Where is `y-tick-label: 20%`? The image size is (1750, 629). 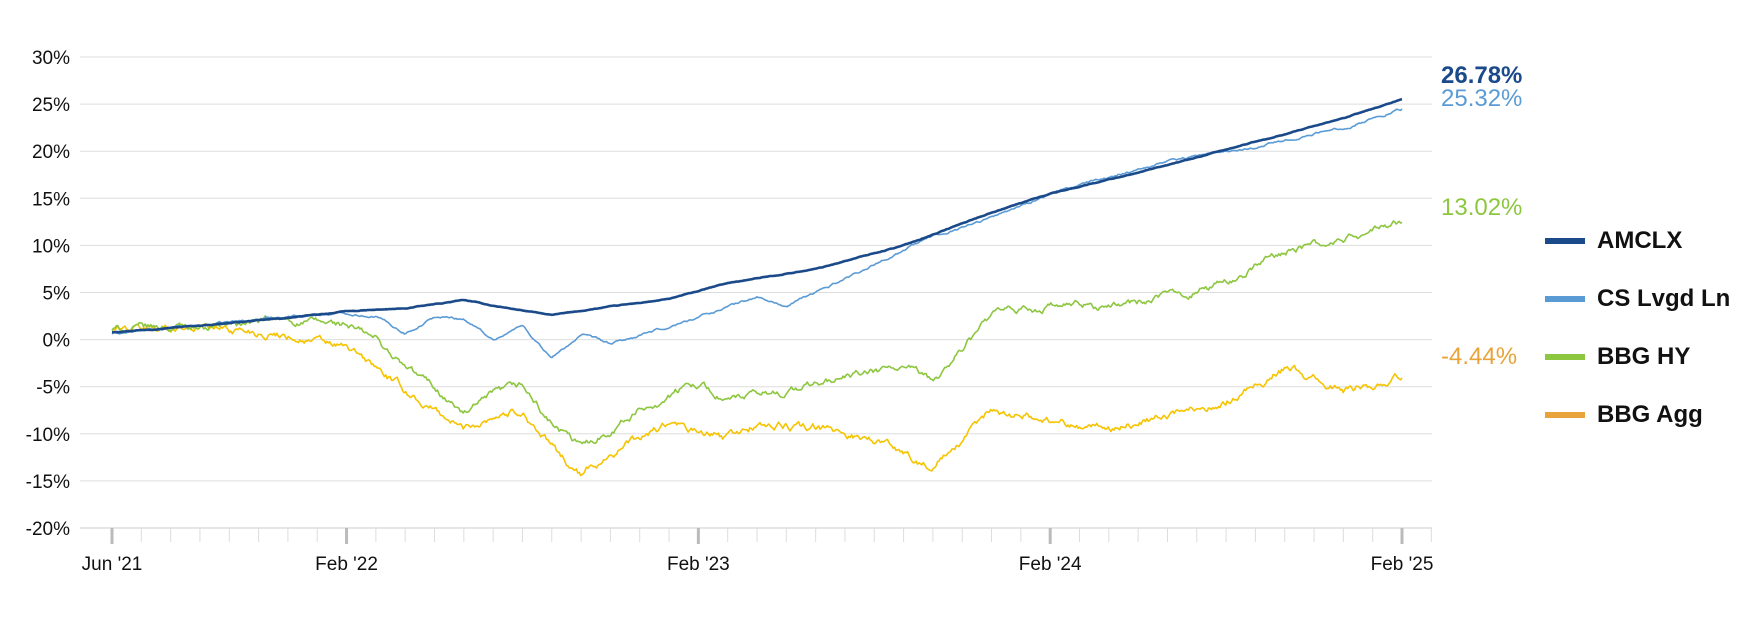 y-tick-label: 20% is located at coordinates (51, 152).